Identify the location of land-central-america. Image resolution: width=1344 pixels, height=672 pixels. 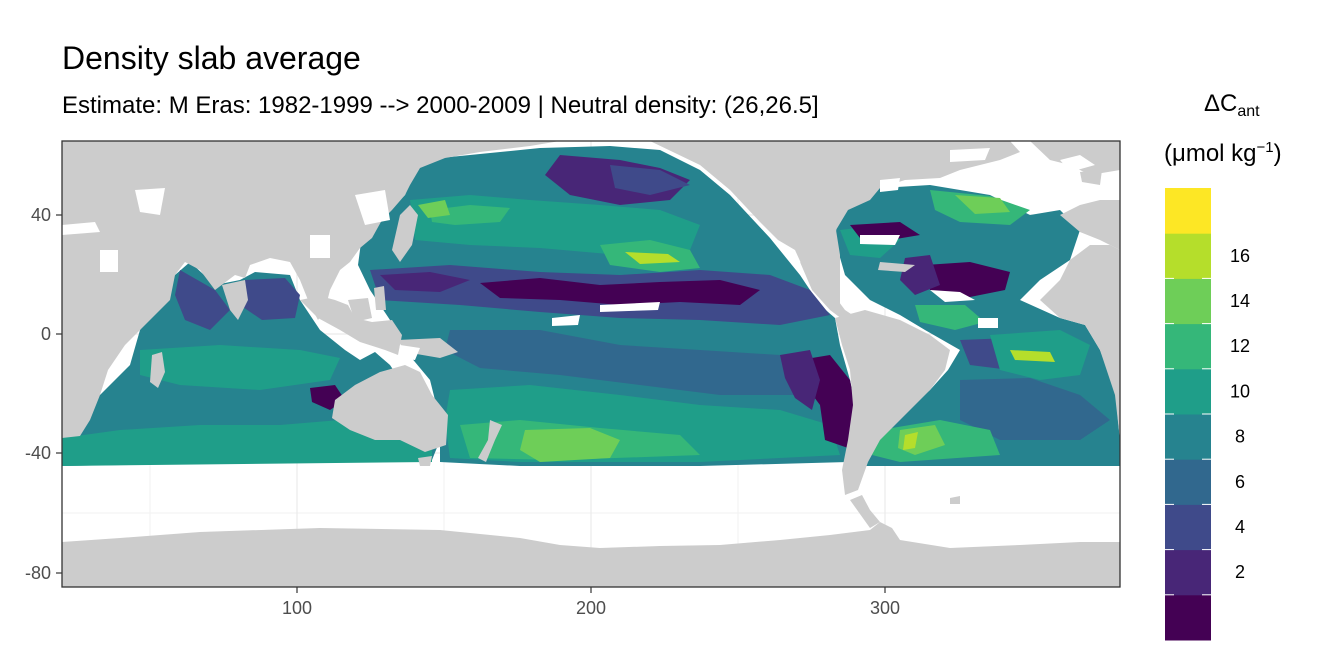
(830, 293).